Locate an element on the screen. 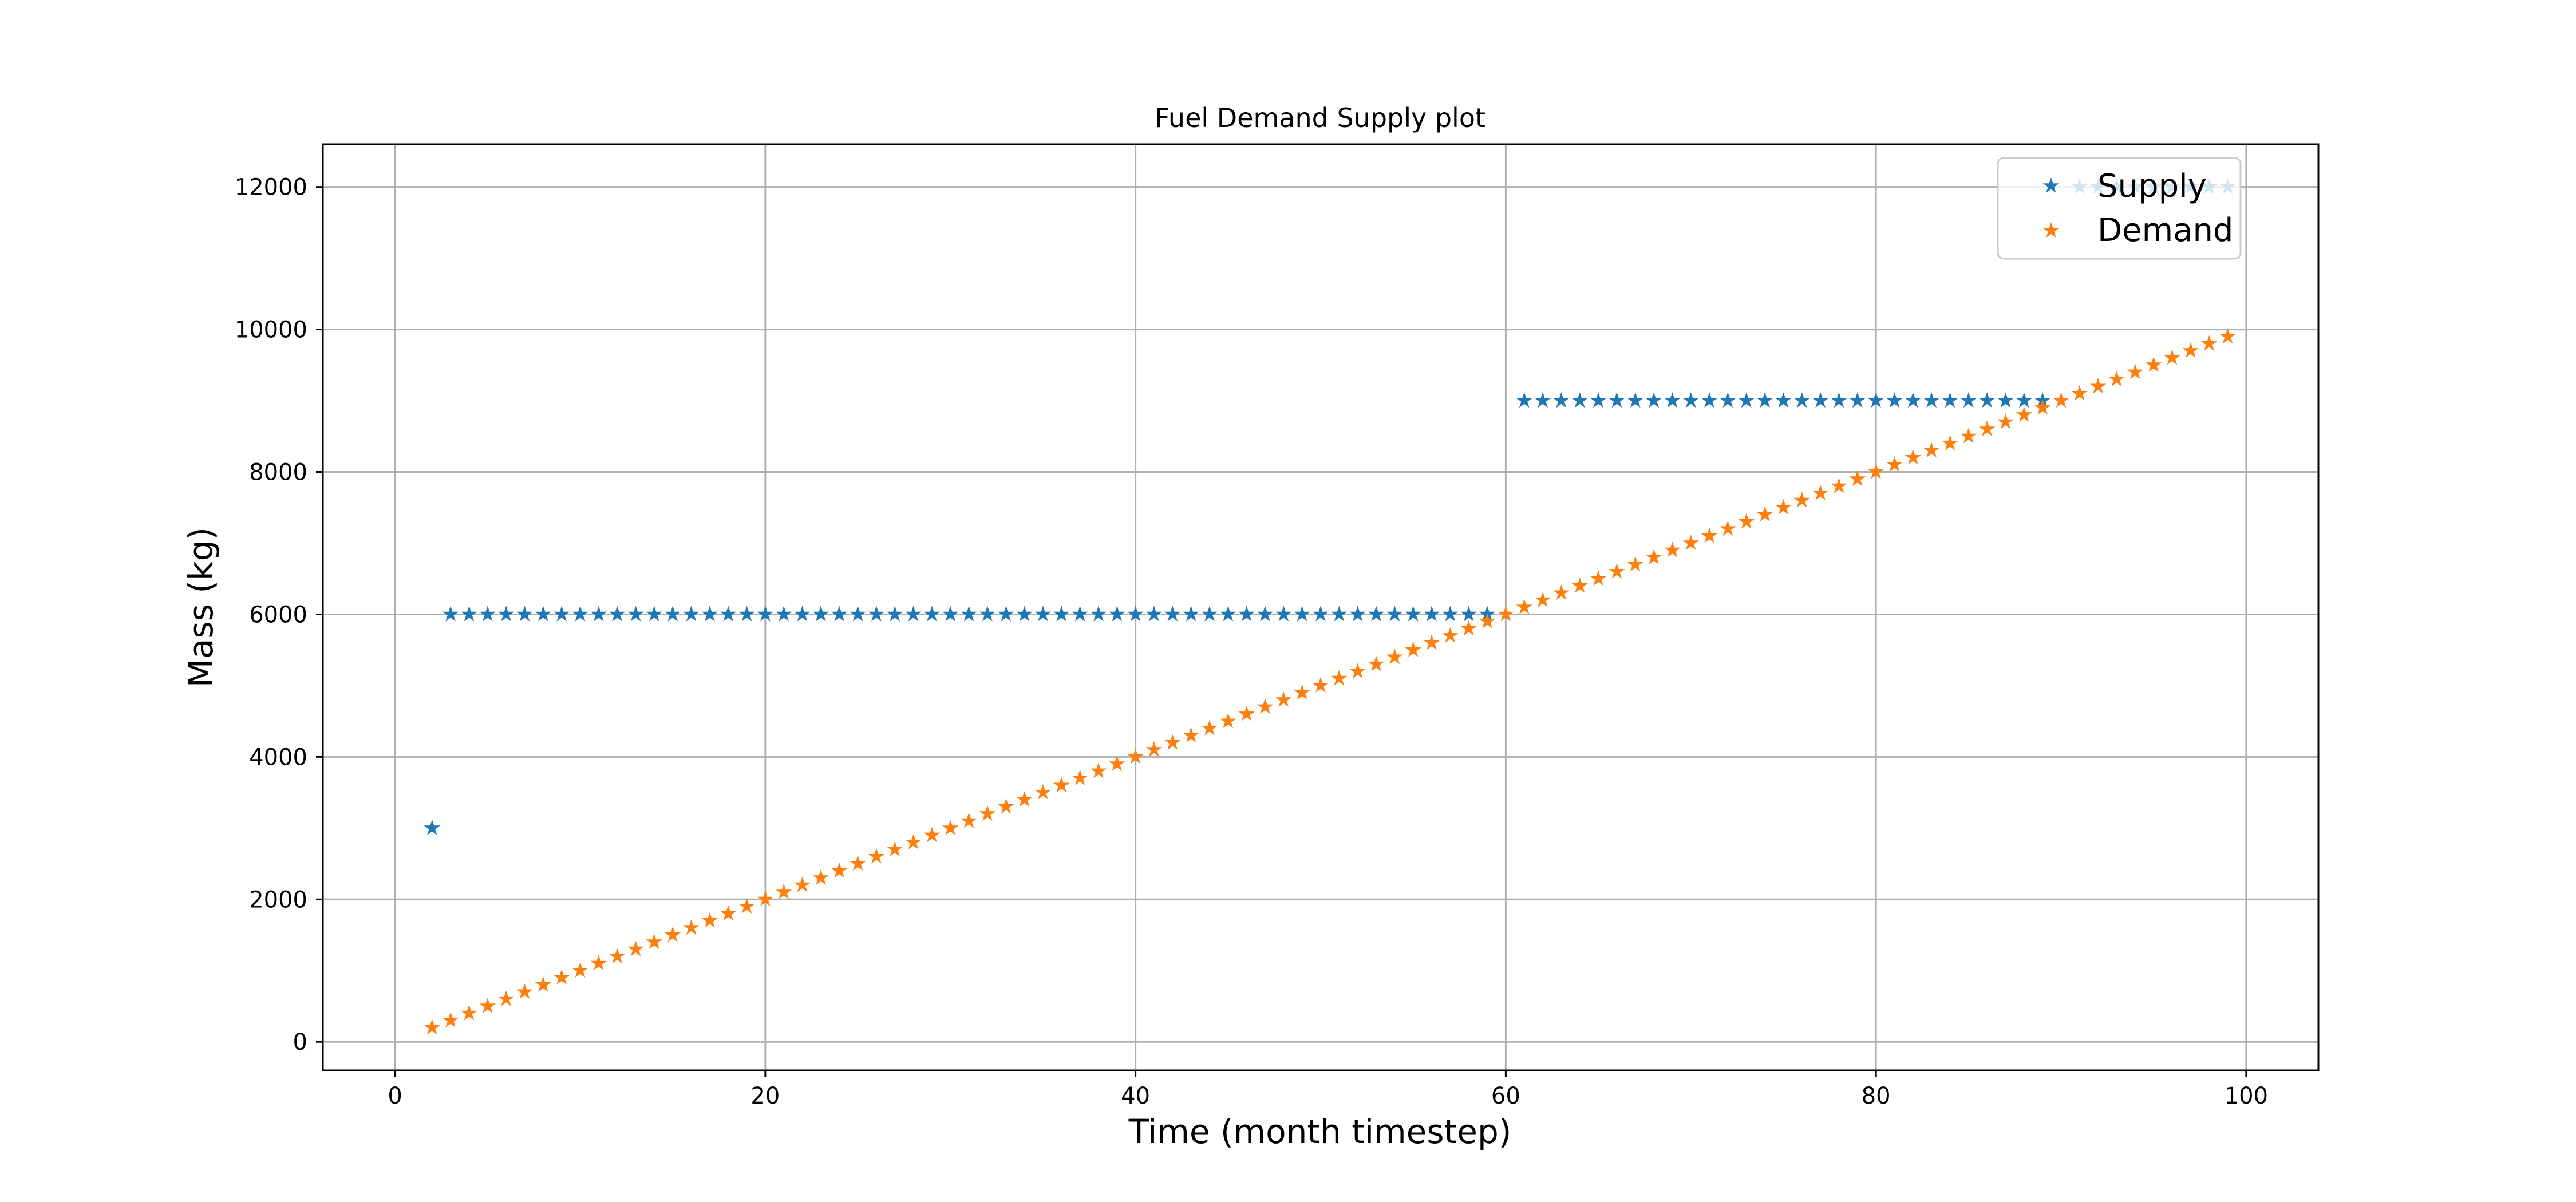  x-tick-label: 60 is located at coordinates (1505, 1096).